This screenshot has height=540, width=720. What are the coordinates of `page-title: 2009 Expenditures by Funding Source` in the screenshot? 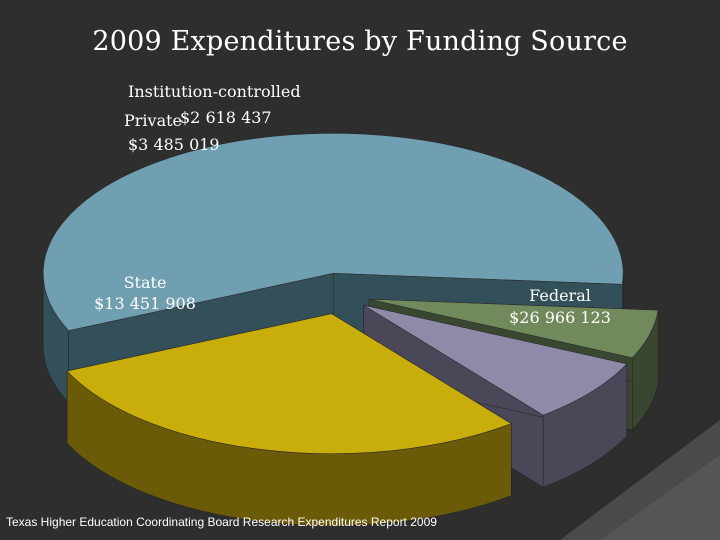 It's located at (360, 41).